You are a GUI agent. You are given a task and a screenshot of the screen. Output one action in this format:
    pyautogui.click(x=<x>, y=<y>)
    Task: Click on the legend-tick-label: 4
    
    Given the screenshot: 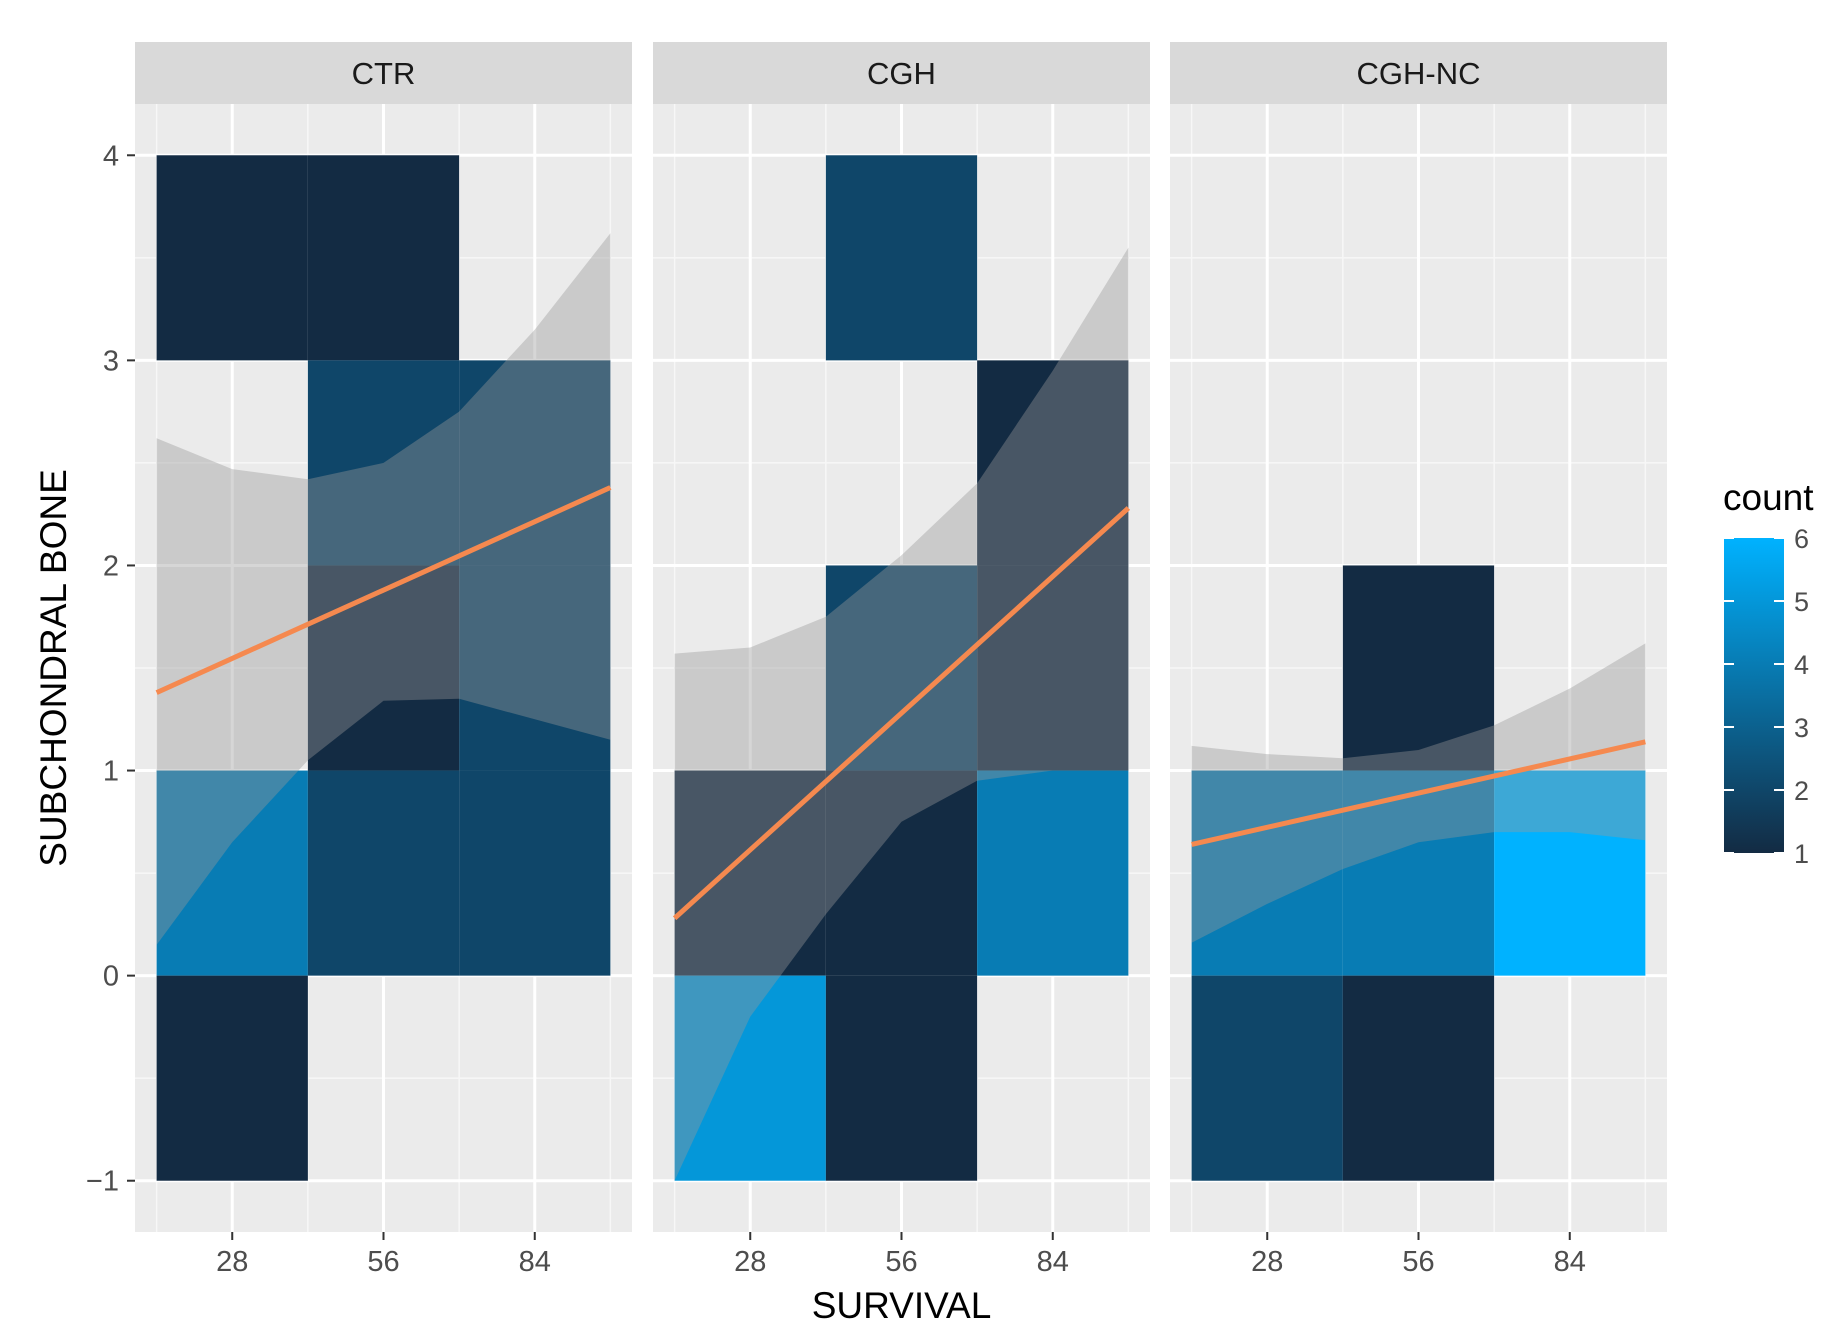 What is the action you would take?
    pyautogui.click(x=1801, y=665)
    